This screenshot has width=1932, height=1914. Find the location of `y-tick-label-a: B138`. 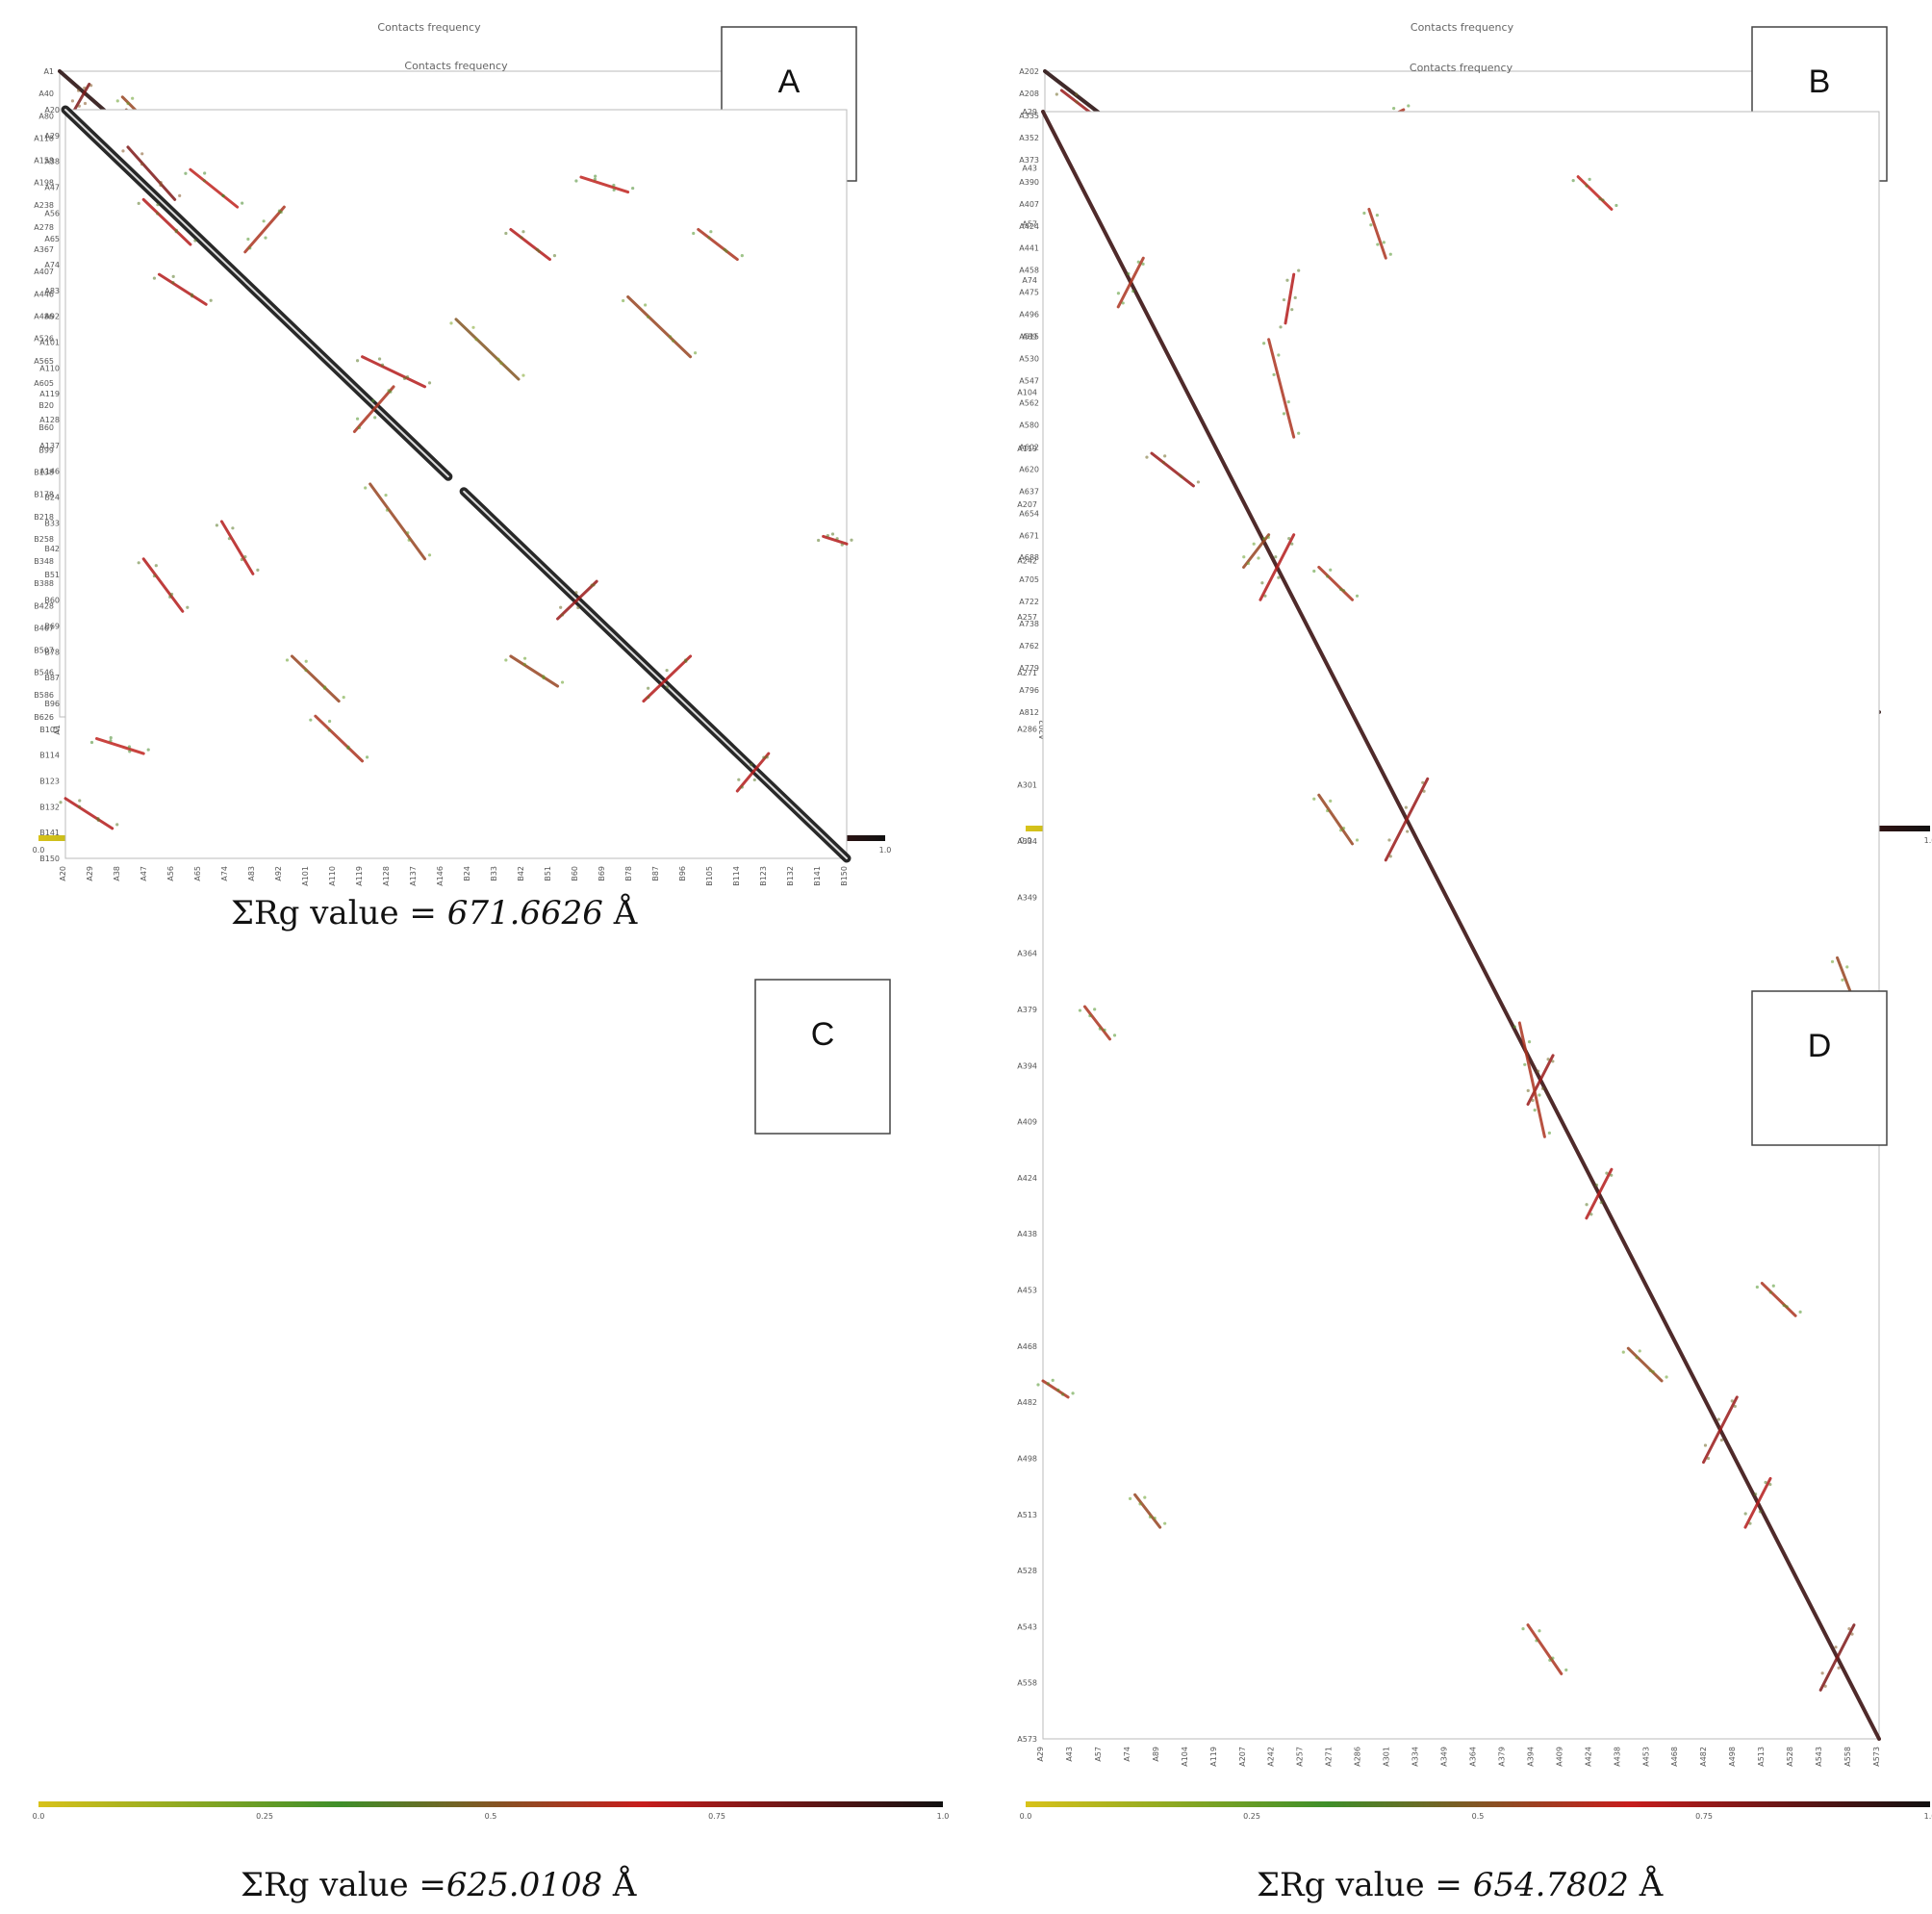

y-tick-label-a: B138 is located at coordinates (44, 472).